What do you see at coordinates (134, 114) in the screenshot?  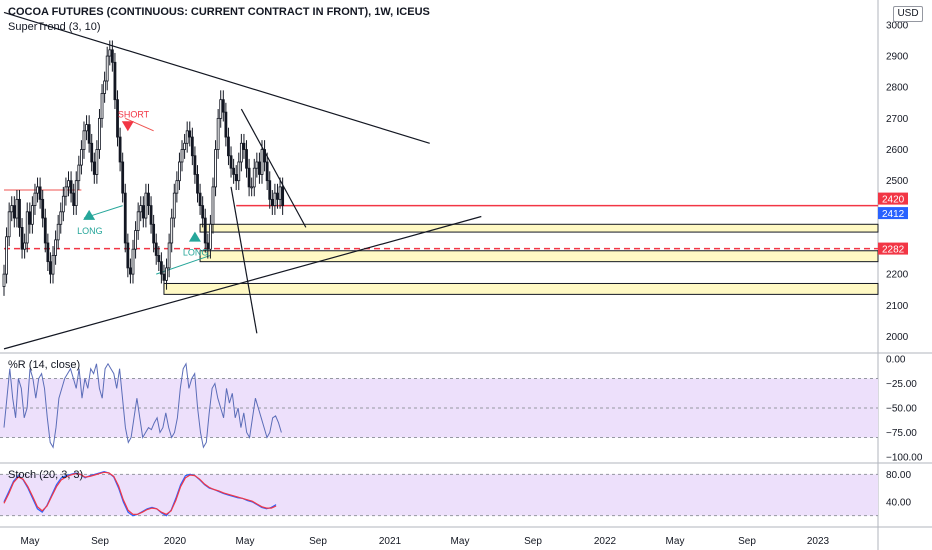 I see `short-signal-label: SHORT` at bounding box center [134, 114].